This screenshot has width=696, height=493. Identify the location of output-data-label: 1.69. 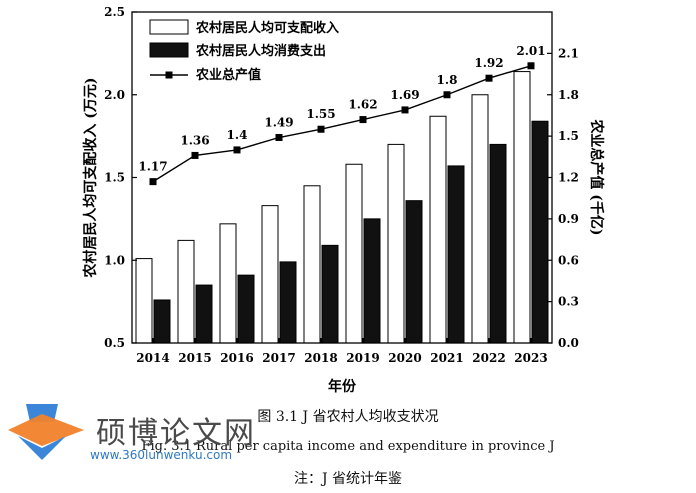
(404, 95).